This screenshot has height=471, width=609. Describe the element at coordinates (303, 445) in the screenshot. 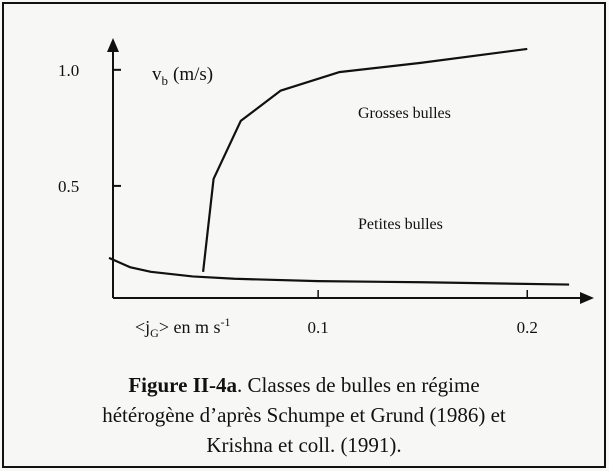

I see `caption-line: Krishna et coll. (1991).` at that location.